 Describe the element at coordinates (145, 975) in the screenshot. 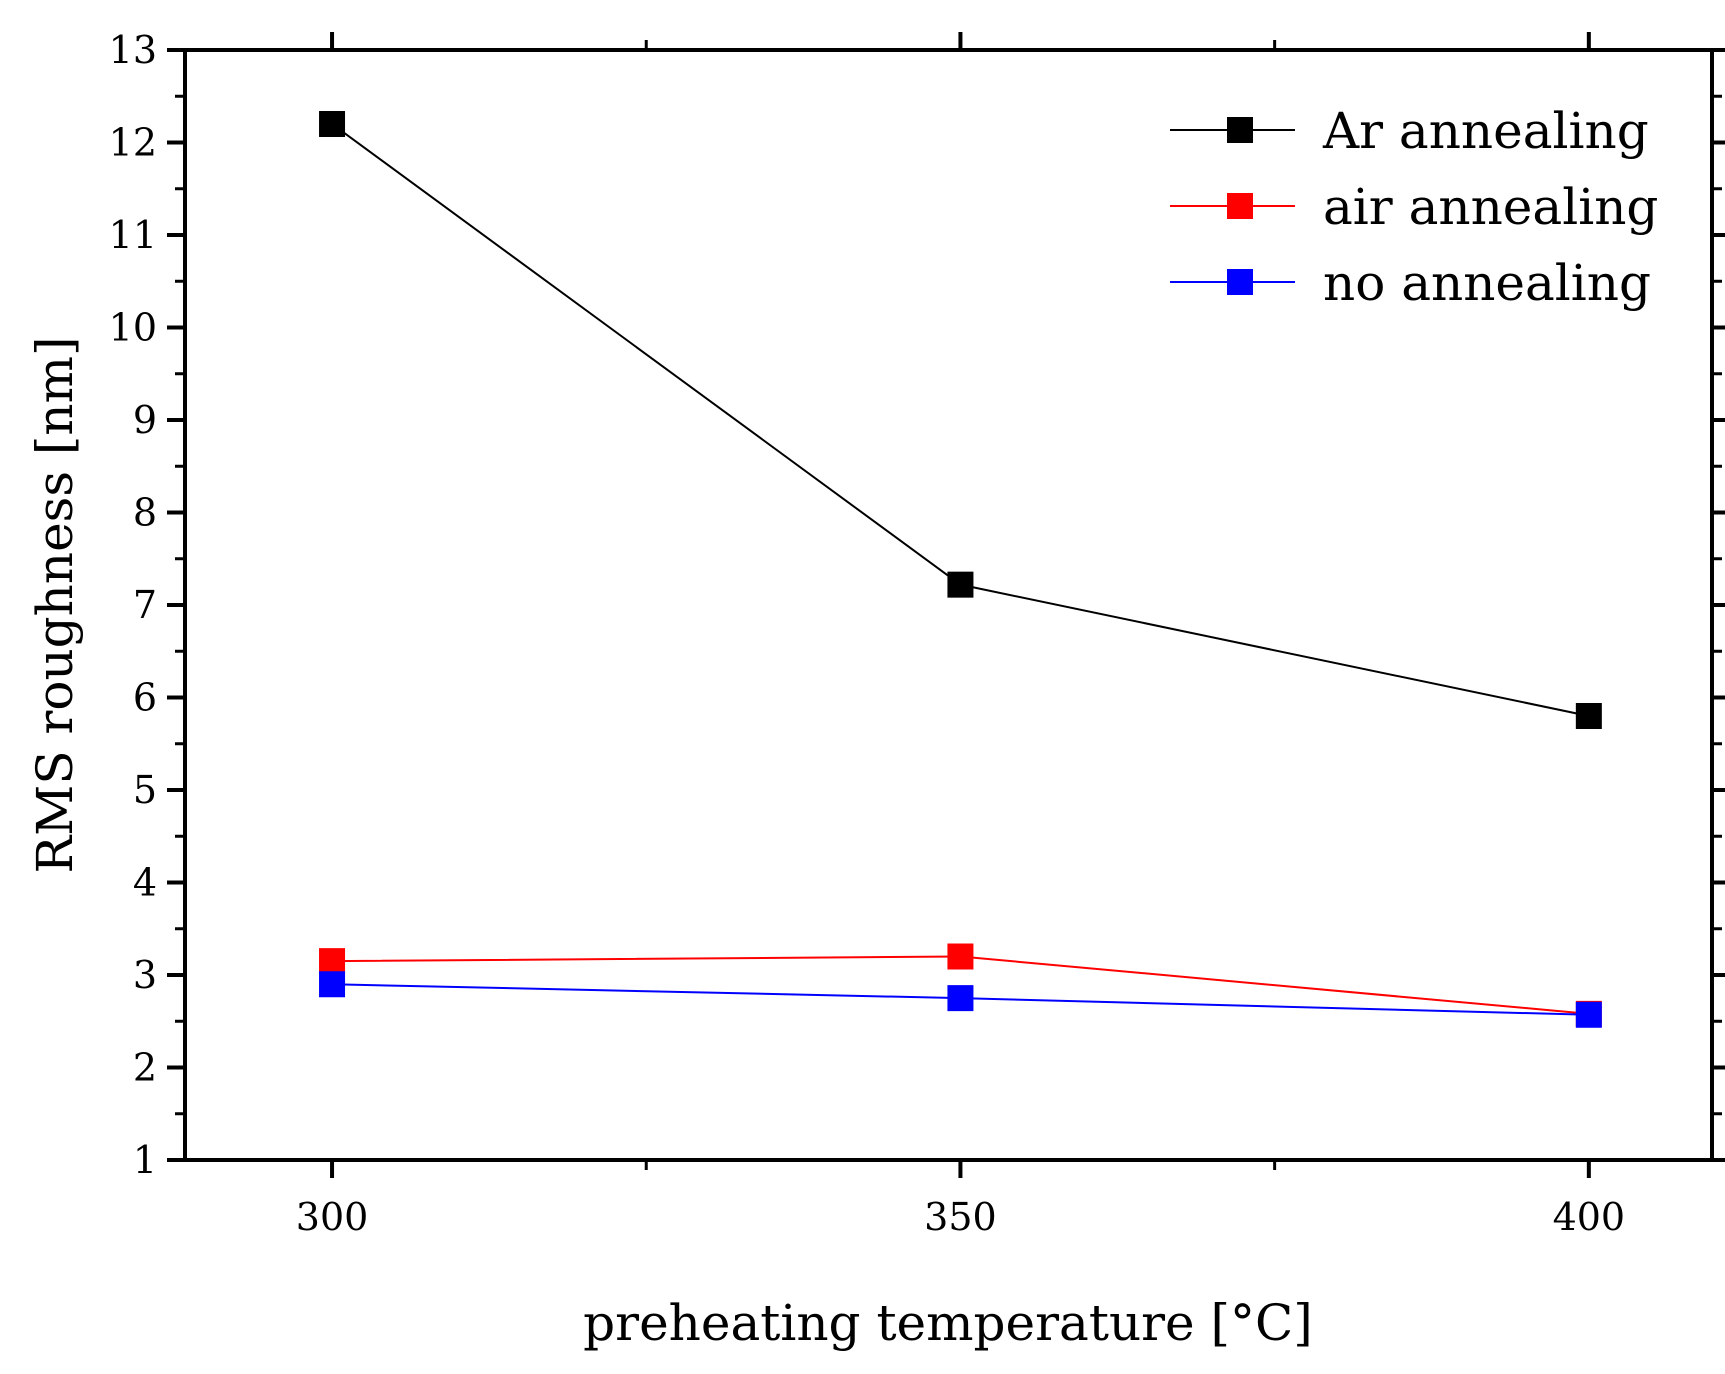

I see `y-tick-label: 3` at that location.